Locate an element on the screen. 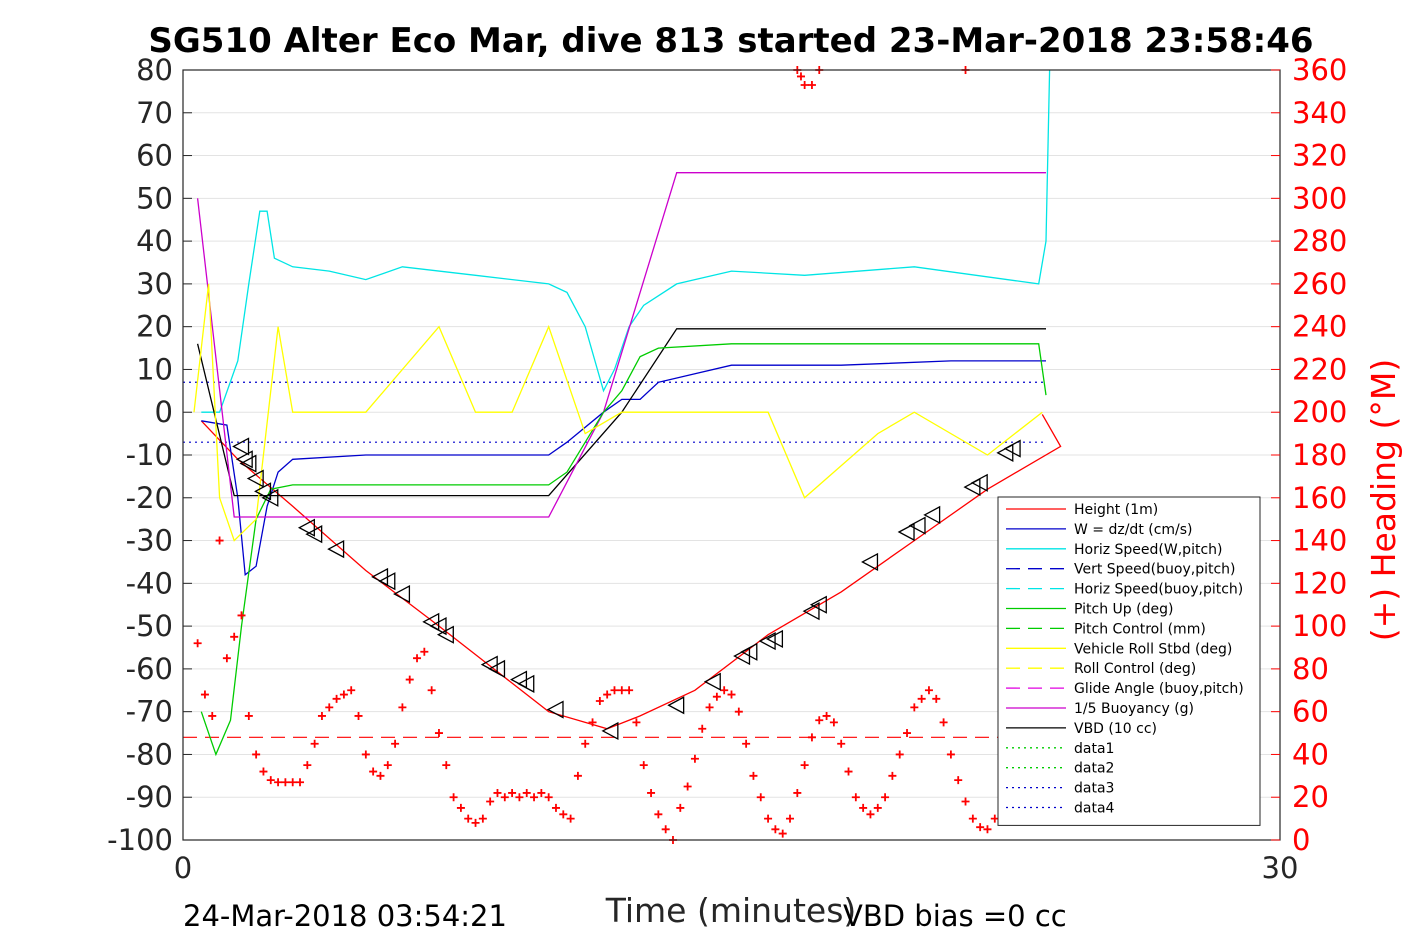  legend-label: Pitch Up (deg) is located at coordinates (1123, 610).